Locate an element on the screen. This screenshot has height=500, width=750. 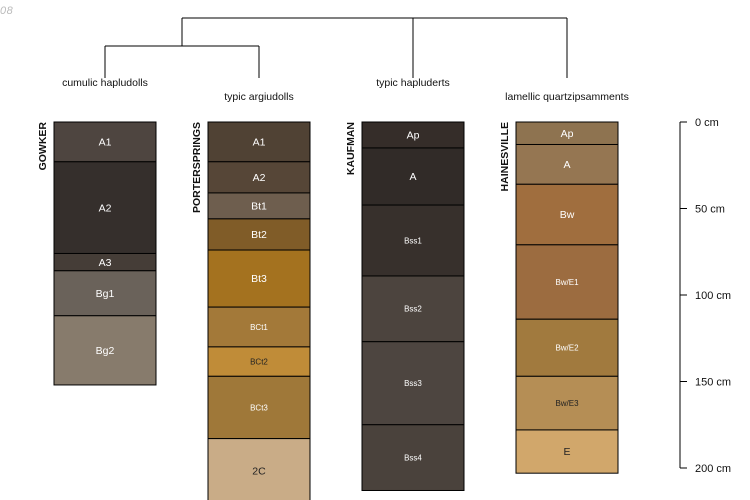
depth-axis: 0 cm 50 cm 100 cm 150 cm 200 cm is located at coordinates (705, 296).